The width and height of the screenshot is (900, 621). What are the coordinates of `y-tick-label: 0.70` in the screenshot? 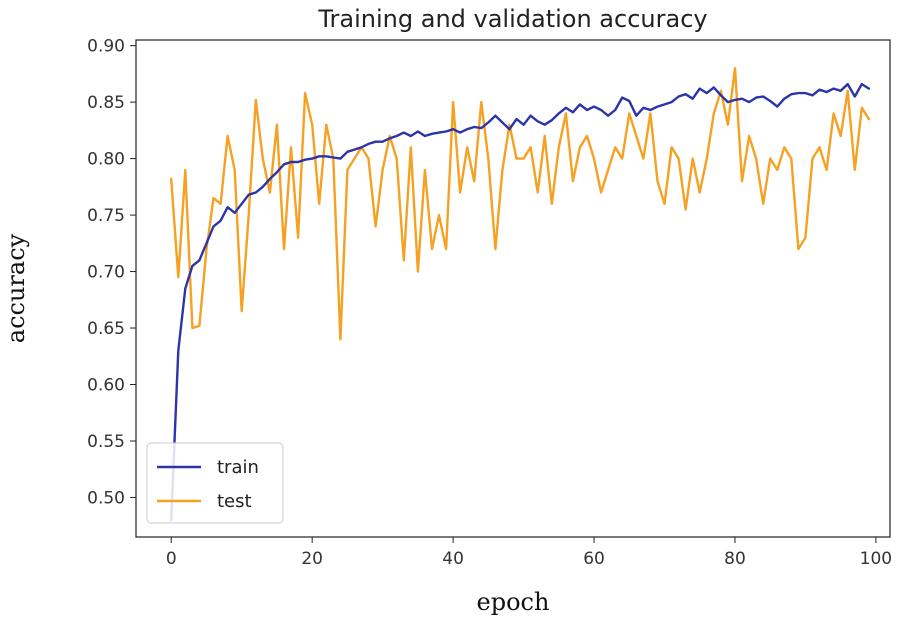 It's located at (106, 273).